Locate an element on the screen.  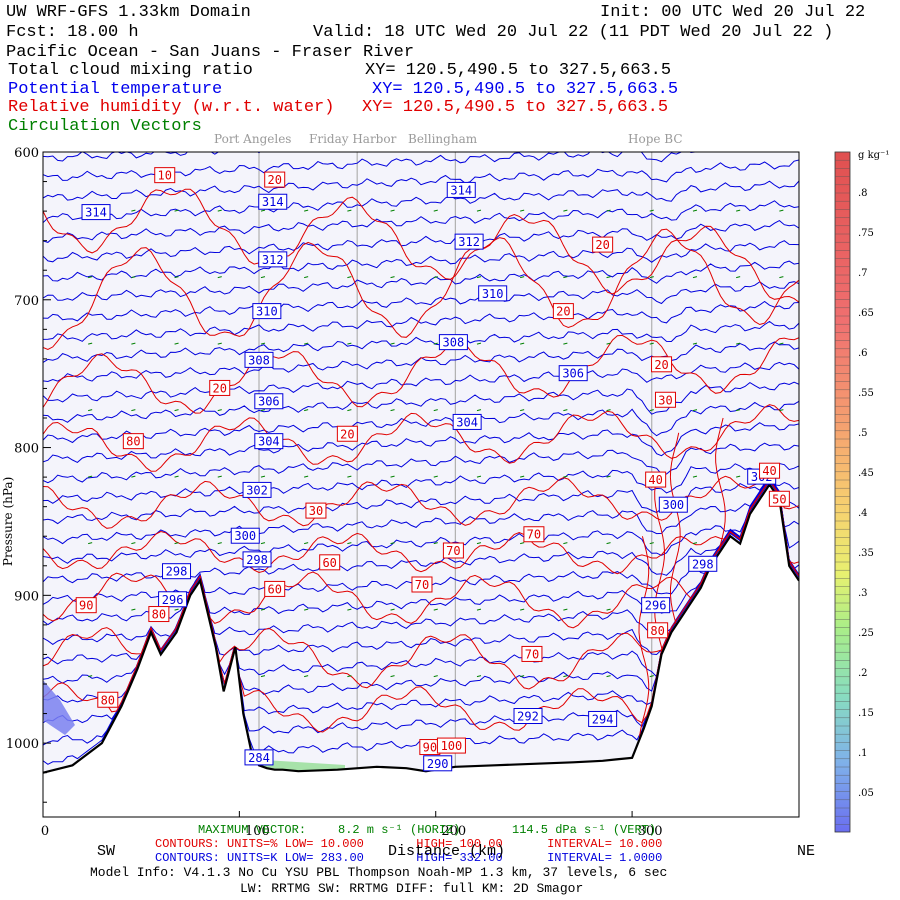
place-hope-bc: Hope BC is located at coordinates (655, 139).